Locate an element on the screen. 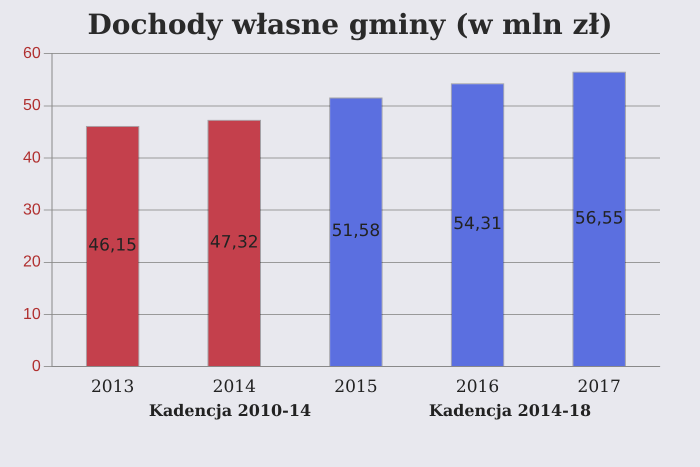 The width and height of the screenshot is (700, 467). x-tick-label: 2016 is located at coordinates (478, 387).